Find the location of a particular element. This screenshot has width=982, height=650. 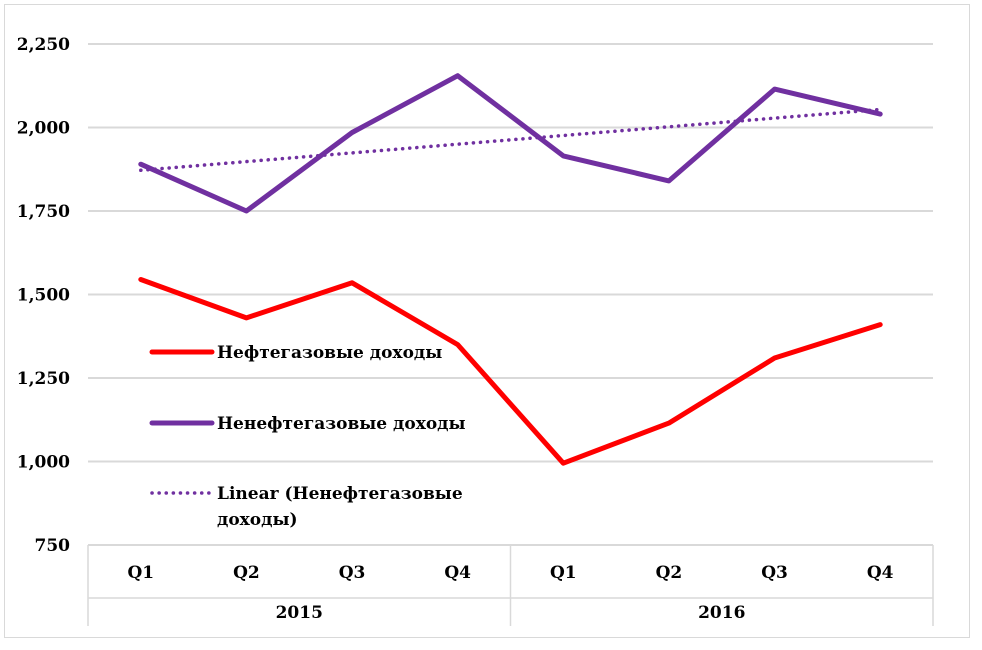

y-tick-label: 1,750 is located at coordinates (43, 212).